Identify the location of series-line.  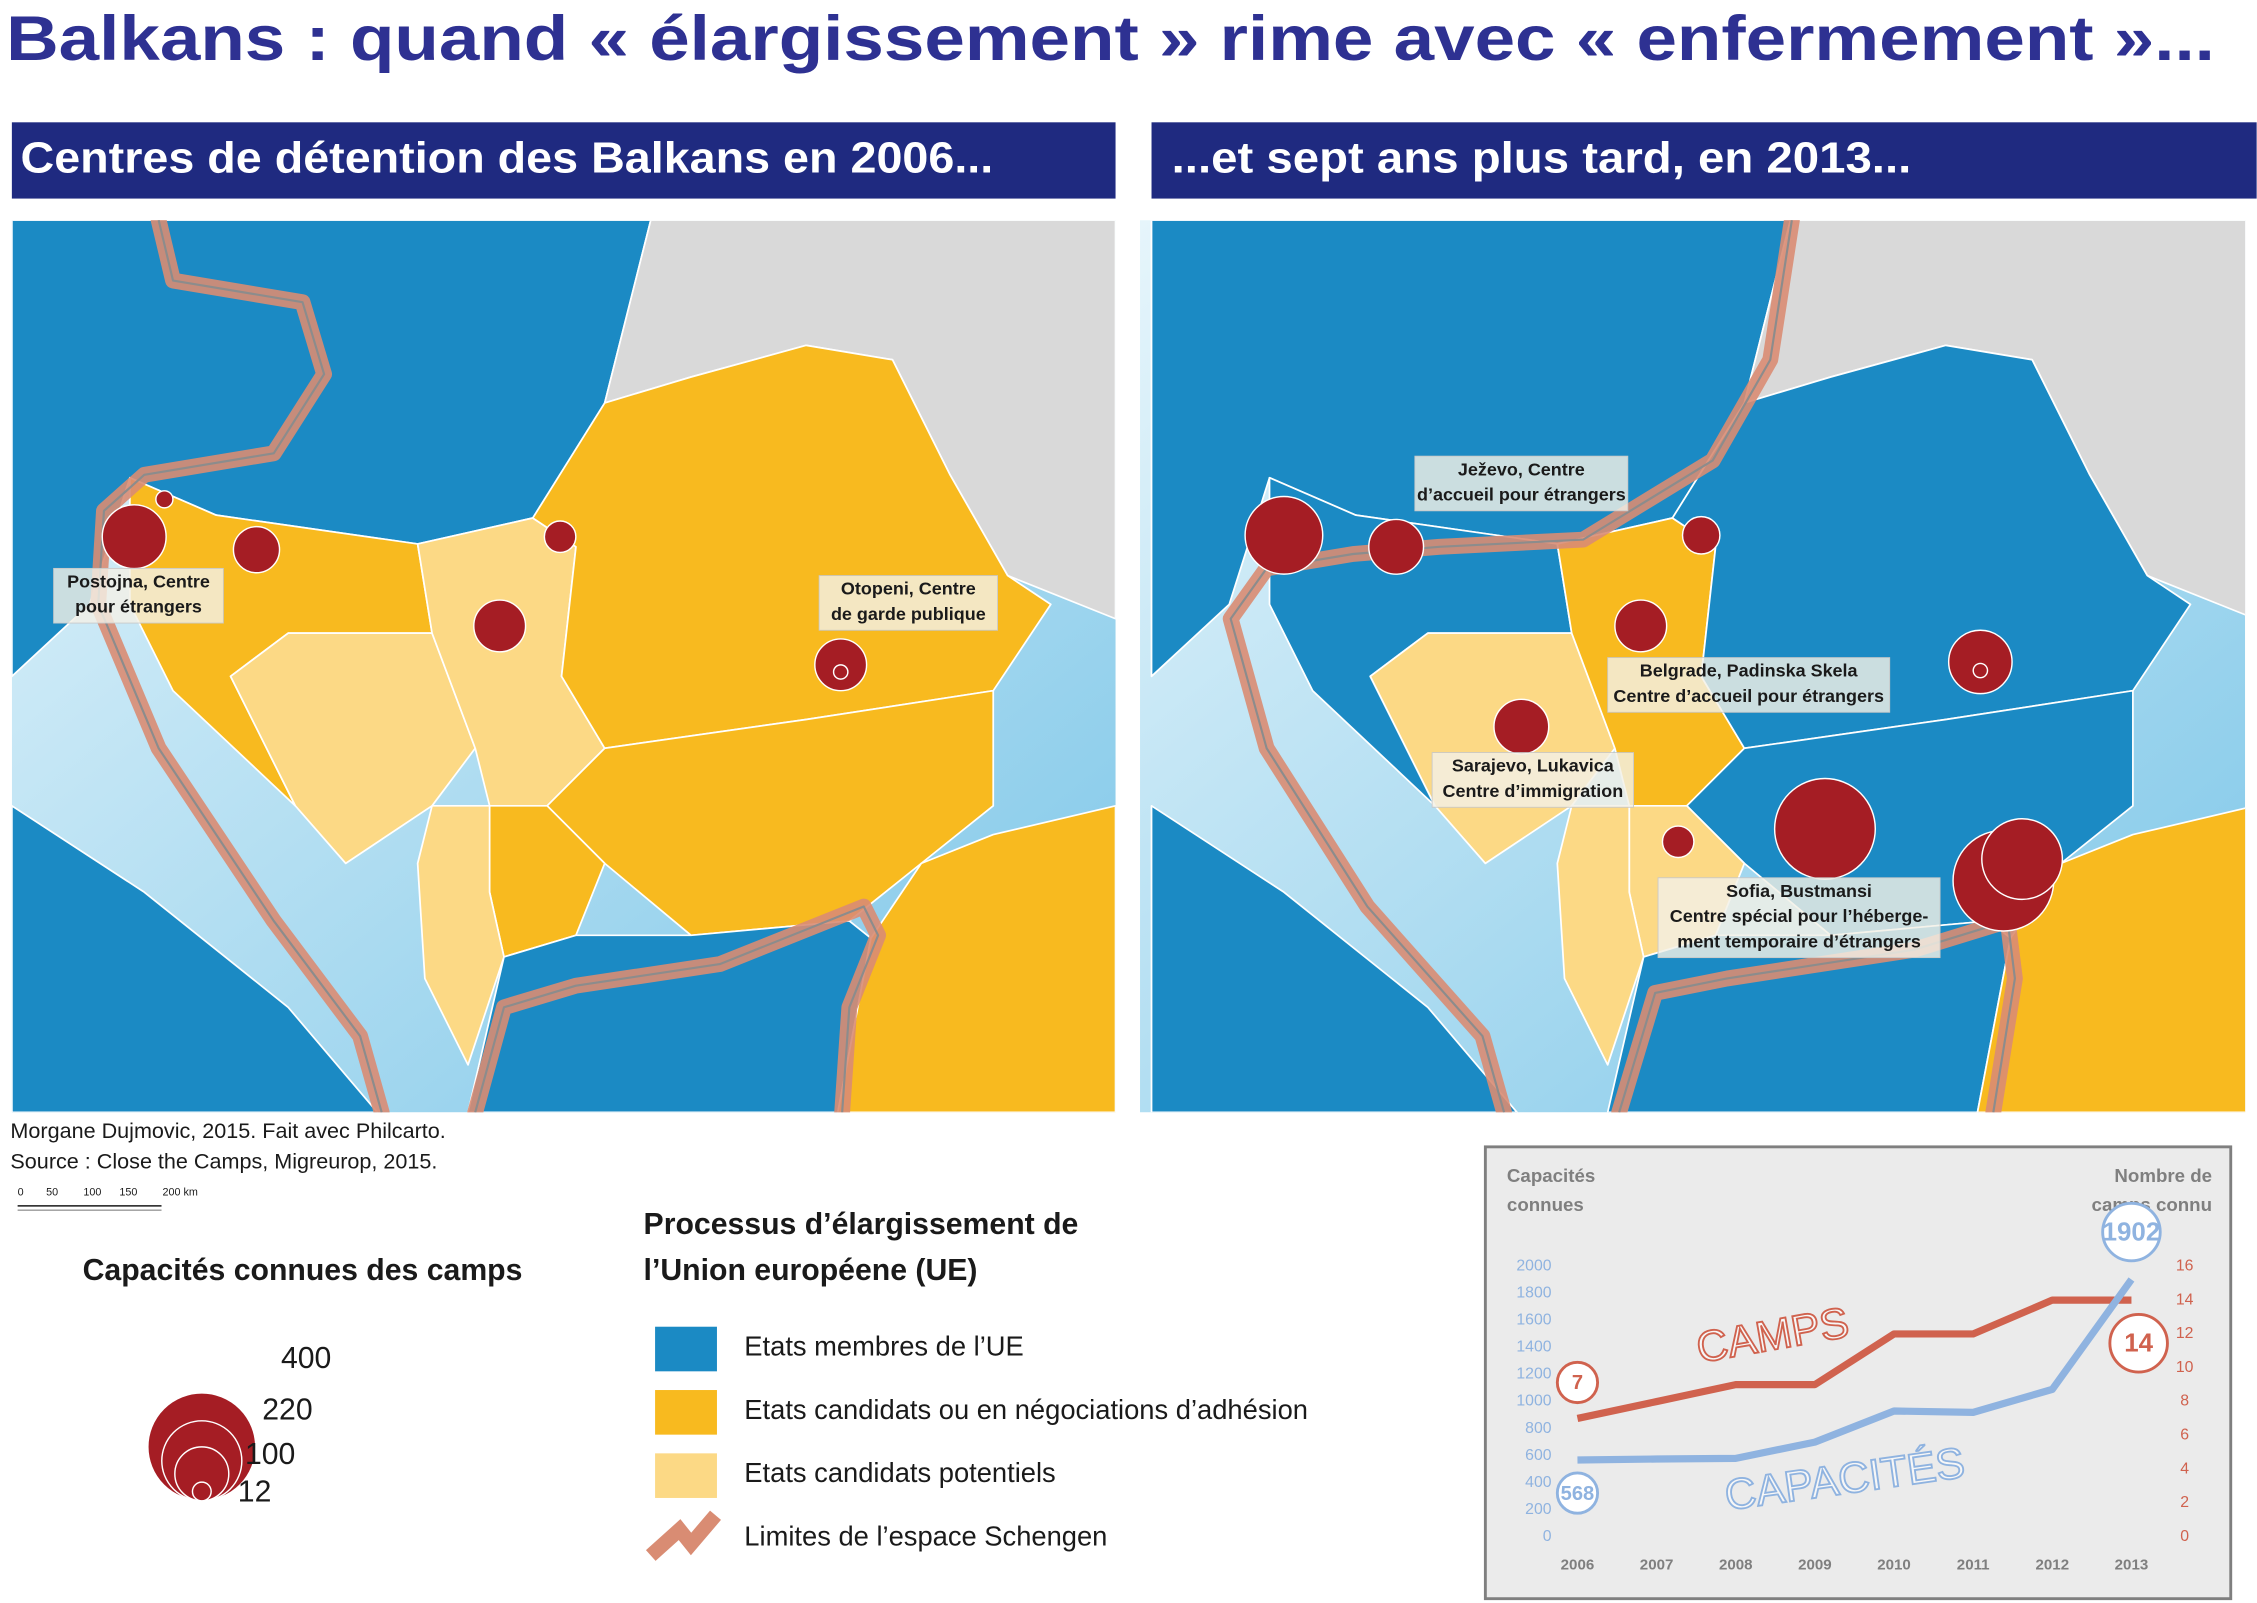
(1856, 1370).